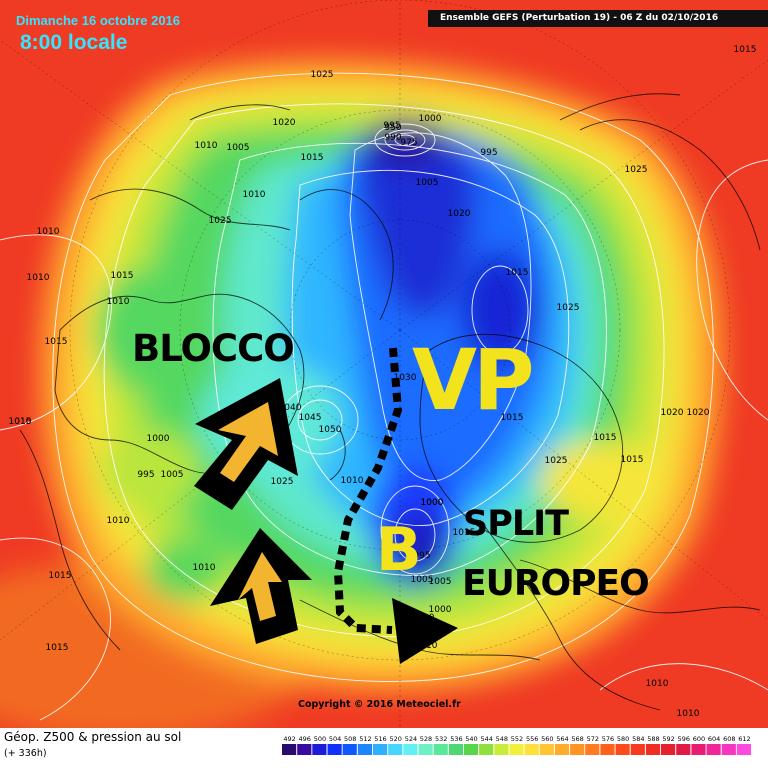 The height and width of the screenshot is (768, 768). What do you see at coordinates (320, 739) in the screenshot?
I see `scale-value: 500` at bounding box center [320, 739].